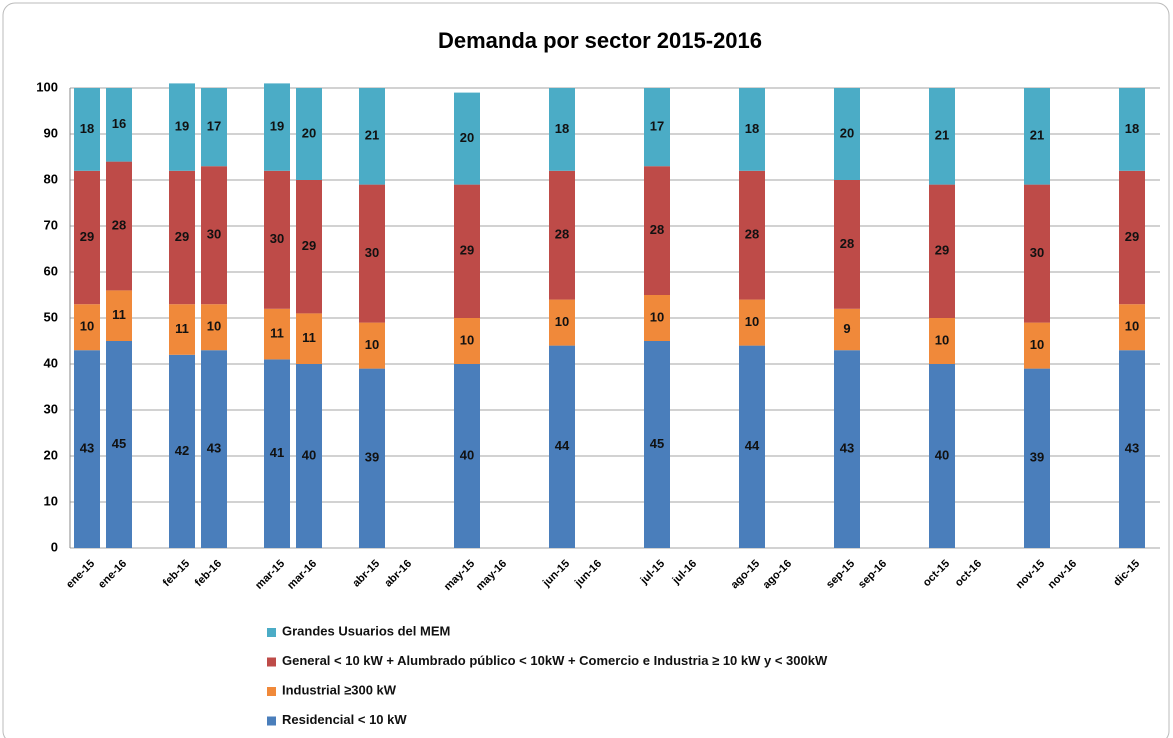 The height and width of the screenshot is (738, 1173). Describe the element at coordinates (47, 86) in the screenshot. I see `y-tick-label: 100` at that location.